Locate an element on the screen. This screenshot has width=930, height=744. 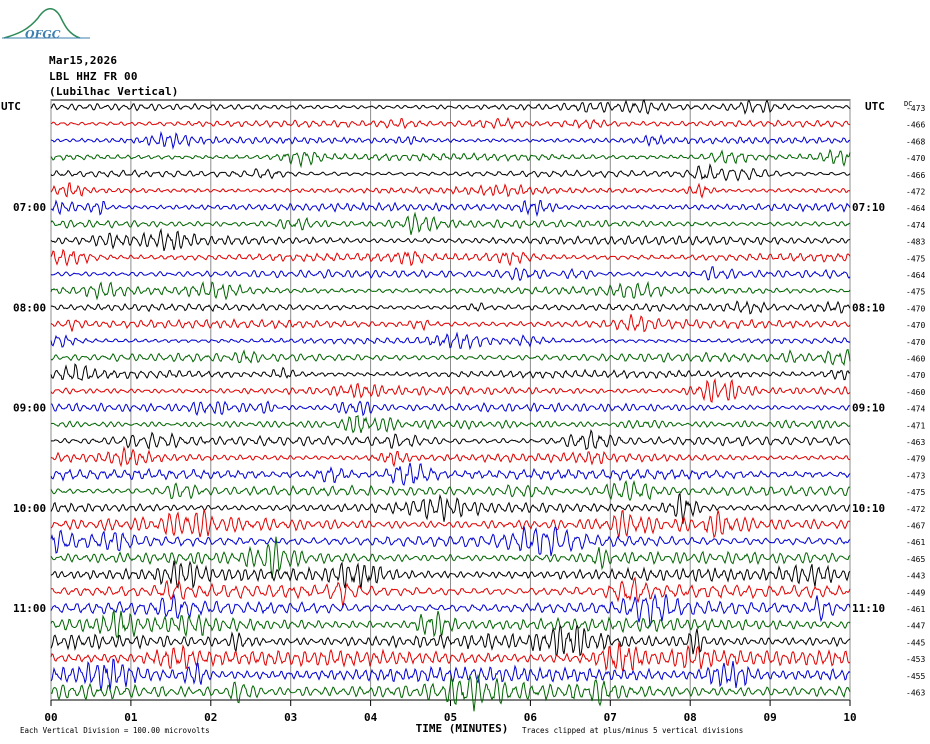
x-tick-label: 10 is located at coordinates (849, 717).